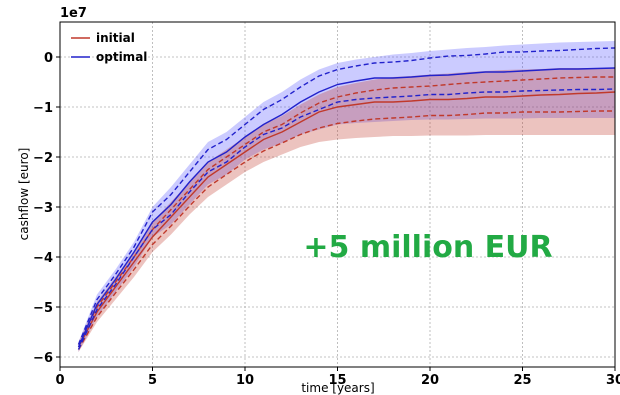 The width and height of the screenshot is (620, 395). Describe the element at coordinates (522, 380) in the screenshot. I see `x-tick-label: 25` at that location.